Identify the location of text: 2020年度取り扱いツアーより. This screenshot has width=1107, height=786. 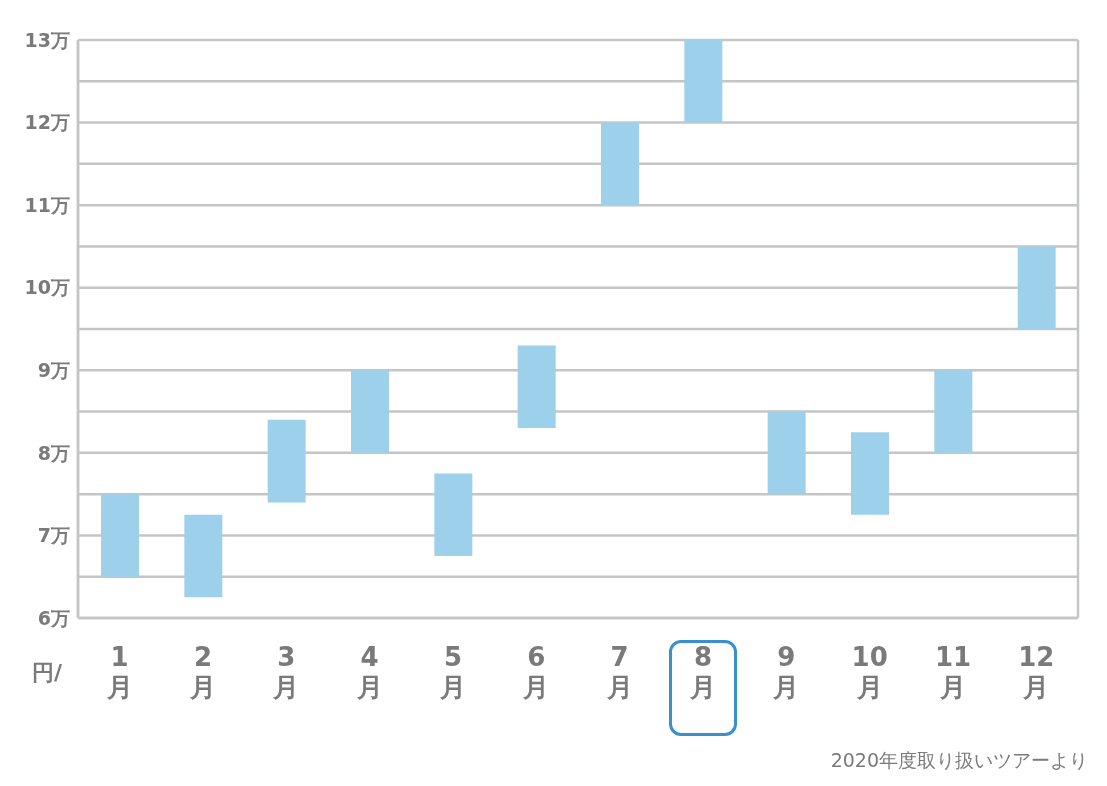
(959, 760).